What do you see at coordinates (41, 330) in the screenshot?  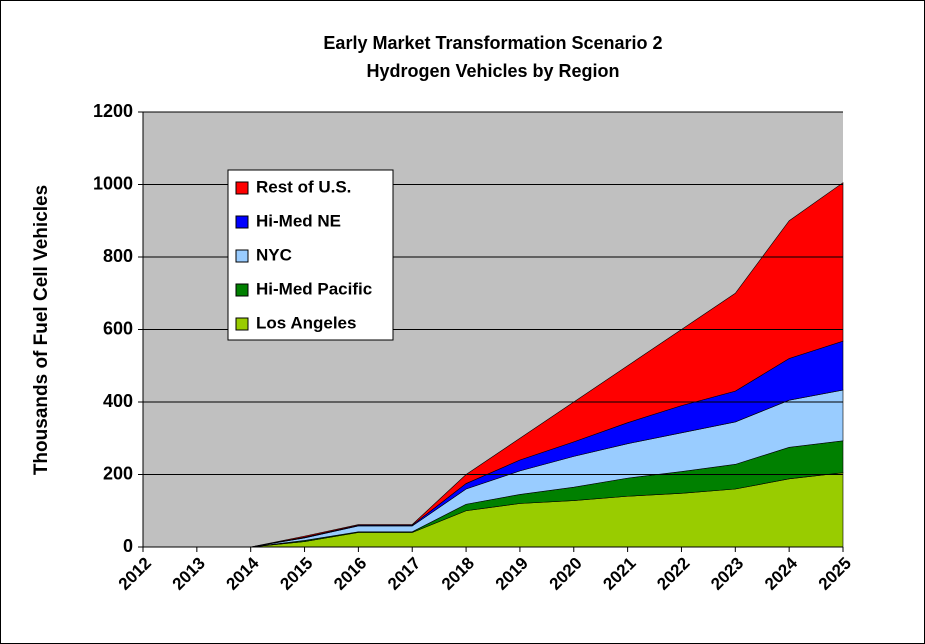 I see `y-axis-label: Thousands of Fuel Cell Vehicles` at bounding box center [41, 330].